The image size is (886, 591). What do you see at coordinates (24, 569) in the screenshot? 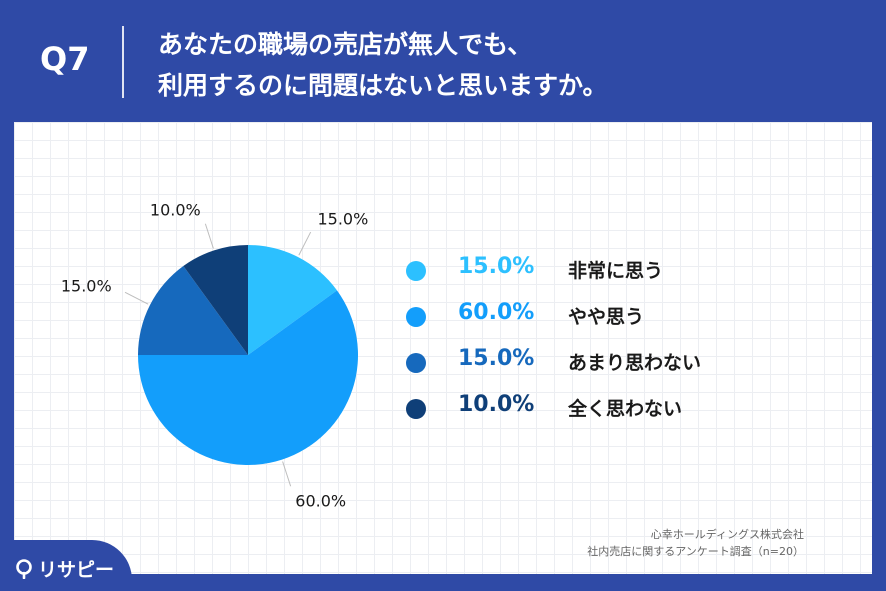
I see `magnifier-icon` at bounding box center [24, 569].